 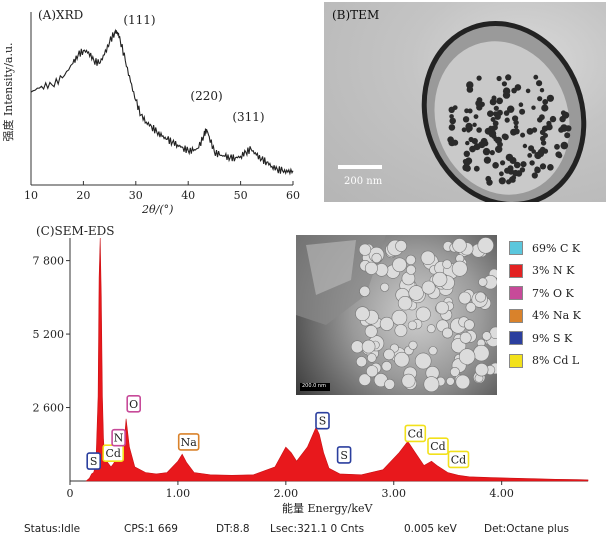 I want to click on sem-particles, so click(x=423, y=315).